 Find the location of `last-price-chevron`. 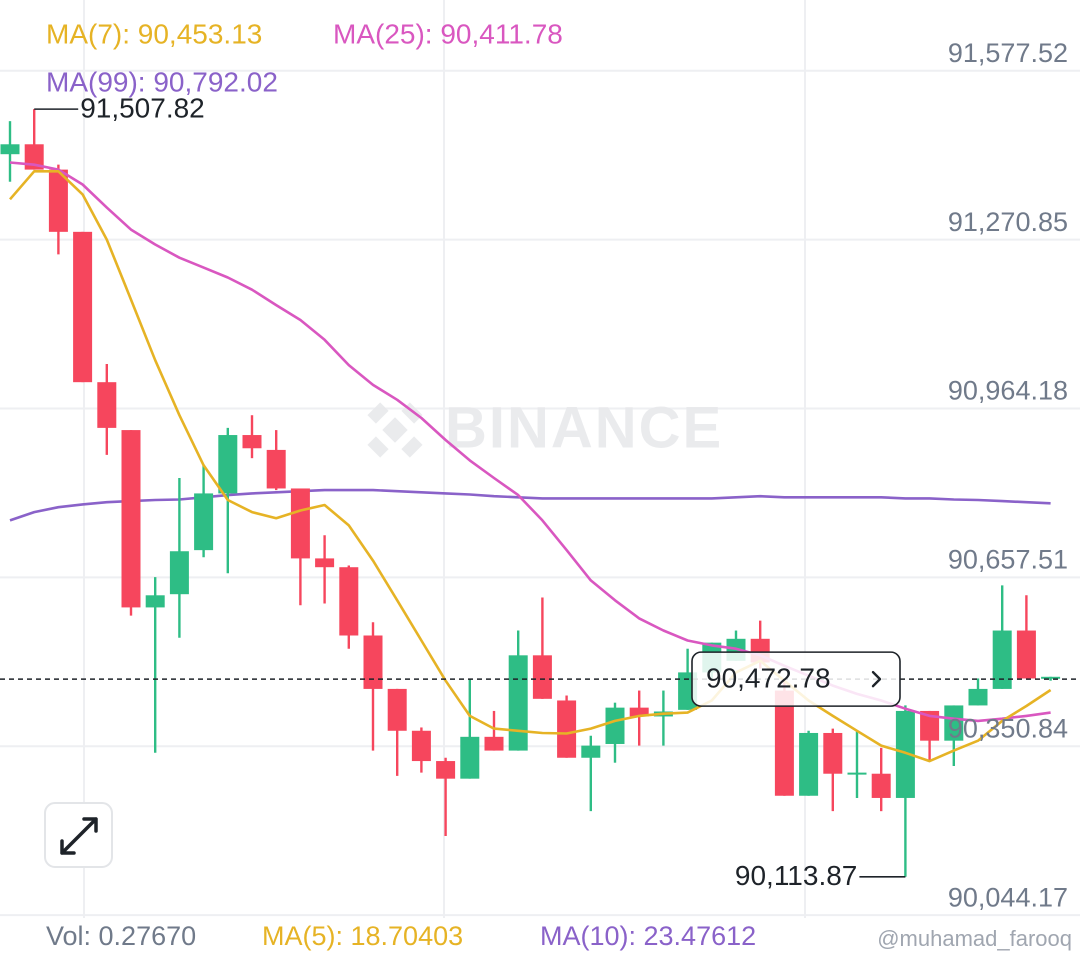

last-price-chevron is located at coordinates (876, 679).